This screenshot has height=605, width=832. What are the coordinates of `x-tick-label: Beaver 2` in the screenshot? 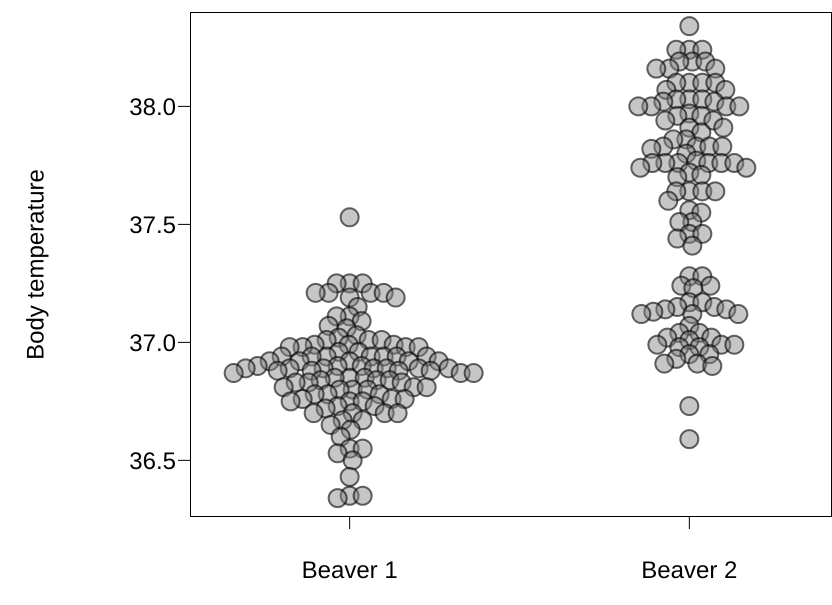 It's located at (689, 570).